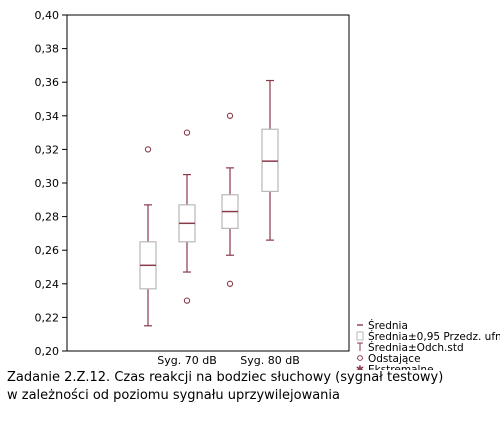 This screenshot has height=432, width=500. Describe the element at coordinates (47, 183) in the screenshot. I see `y-tick-label: 0,30` at that location.